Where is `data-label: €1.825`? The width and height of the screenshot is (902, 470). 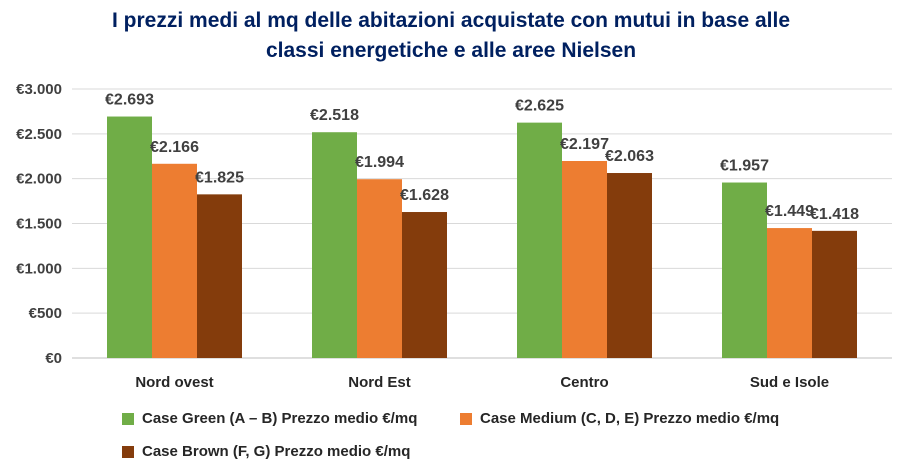
data-label: €1.825 is located at coordinates (219, 177).